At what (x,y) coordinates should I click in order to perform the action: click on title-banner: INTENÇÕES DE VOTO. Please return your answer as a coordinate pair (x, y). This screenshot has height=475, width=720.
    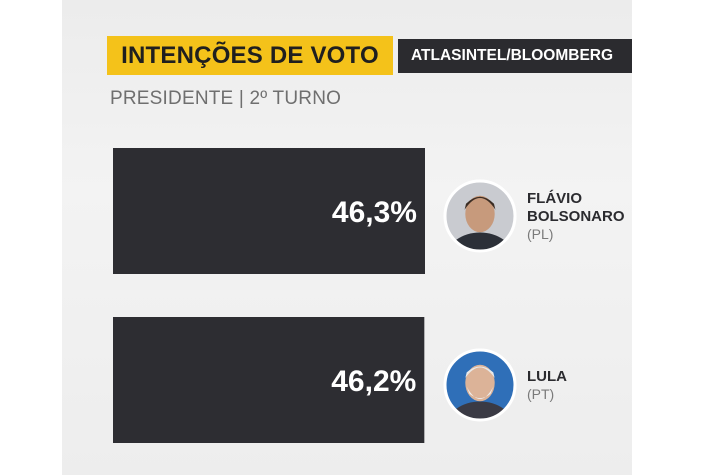
    Looking at the image, I should click on (250, 55).